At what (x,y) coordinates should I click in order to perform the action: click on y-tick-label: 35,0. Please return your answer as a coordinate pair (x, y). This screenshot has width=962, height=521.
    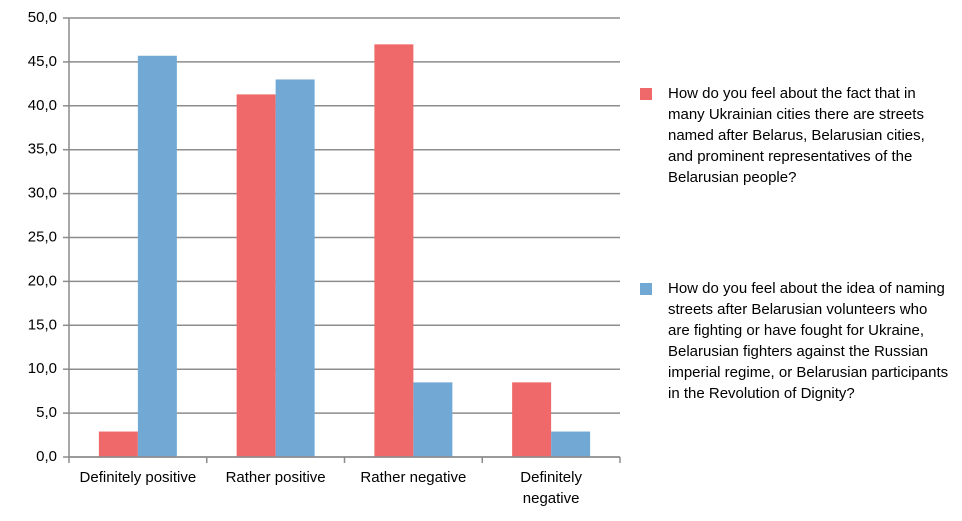
    Looking at the image, I should click on (42, 149).